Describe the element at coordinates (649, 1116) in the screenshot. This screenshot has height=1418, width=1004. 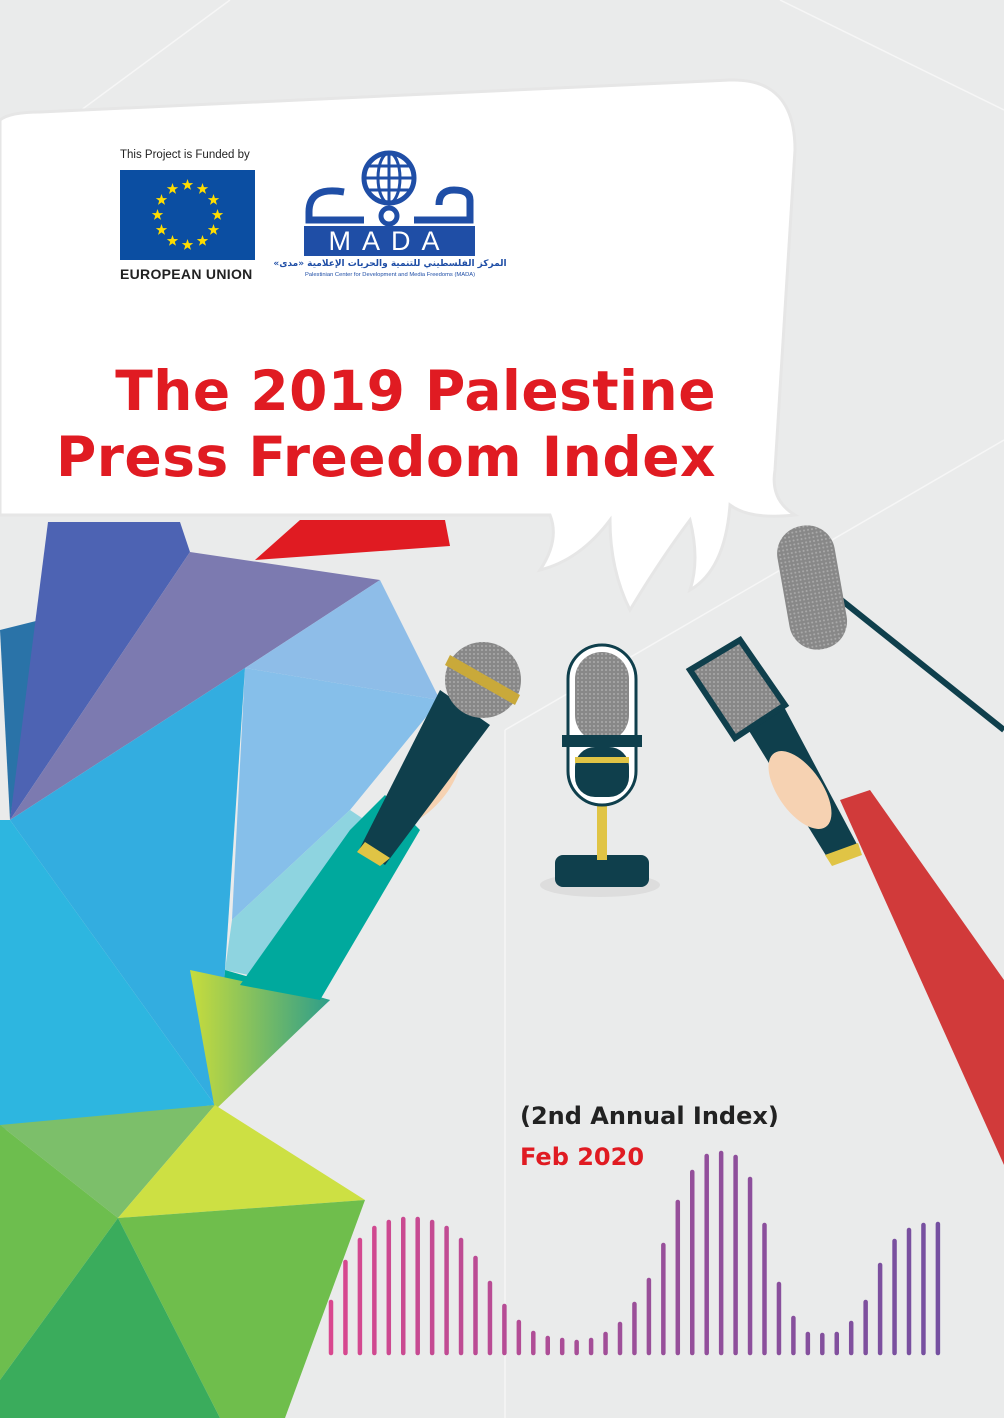
I see `edition-label: (2nd Annual Index)` at that location.